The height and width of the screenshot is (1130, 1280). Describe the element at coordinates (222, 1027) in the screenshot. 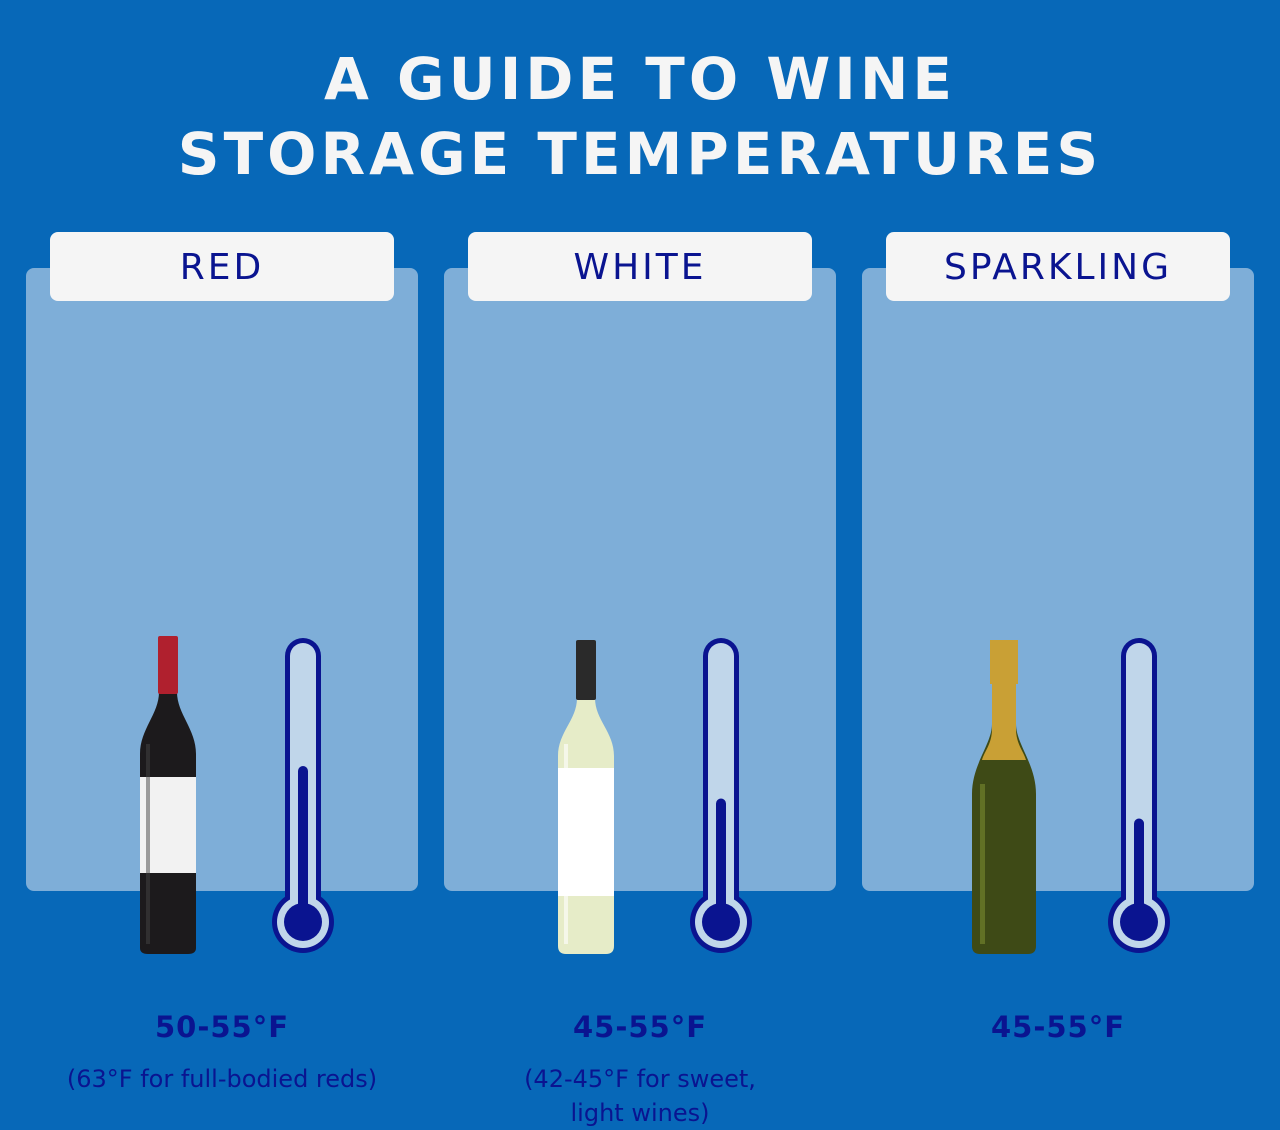

I see `temperature-range: 50-55°F` at that location.